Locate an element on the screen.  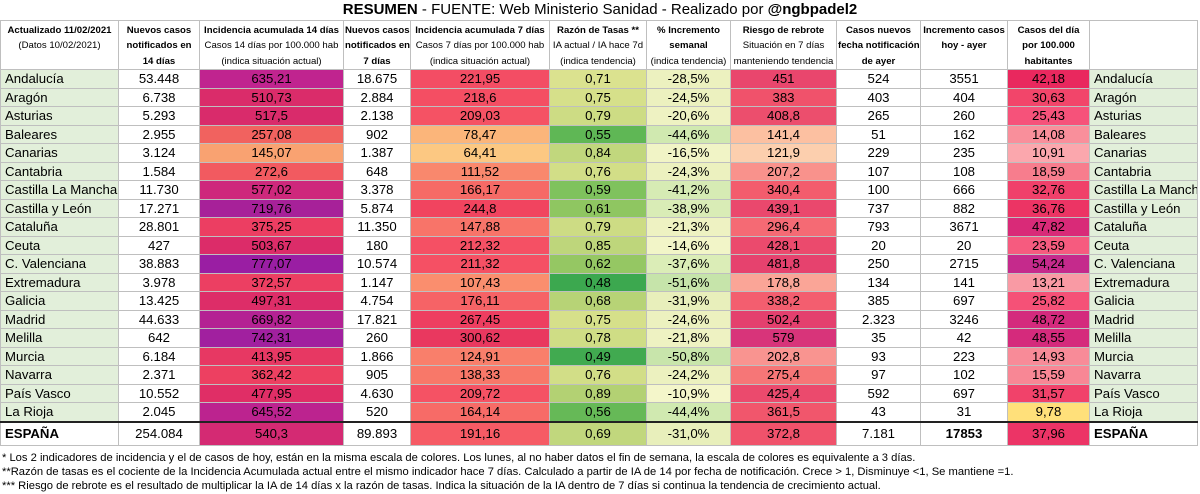
region-name: Navarra is located at coordinates (59, 375).